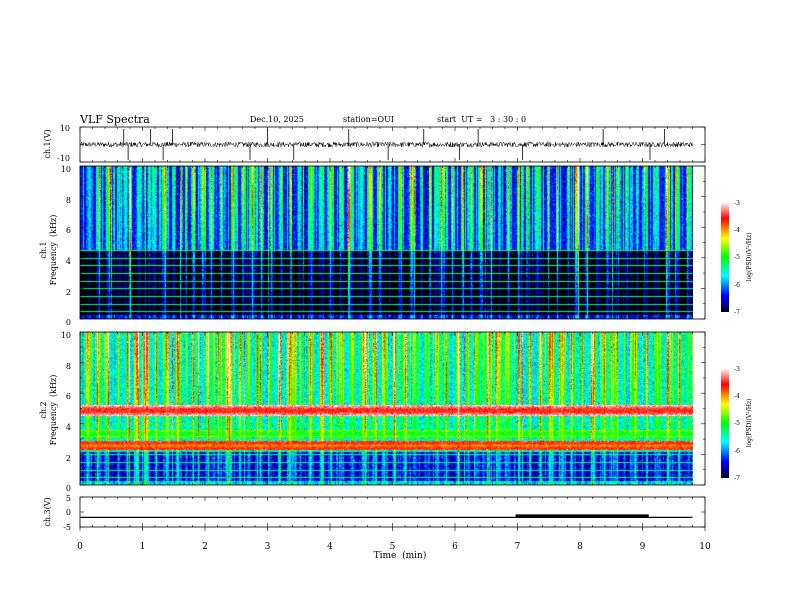  What do you see at coordinates (68, 366) in the screenshot?
I see `ch2-ytick-8: 8` at bounding box center [68, 366].